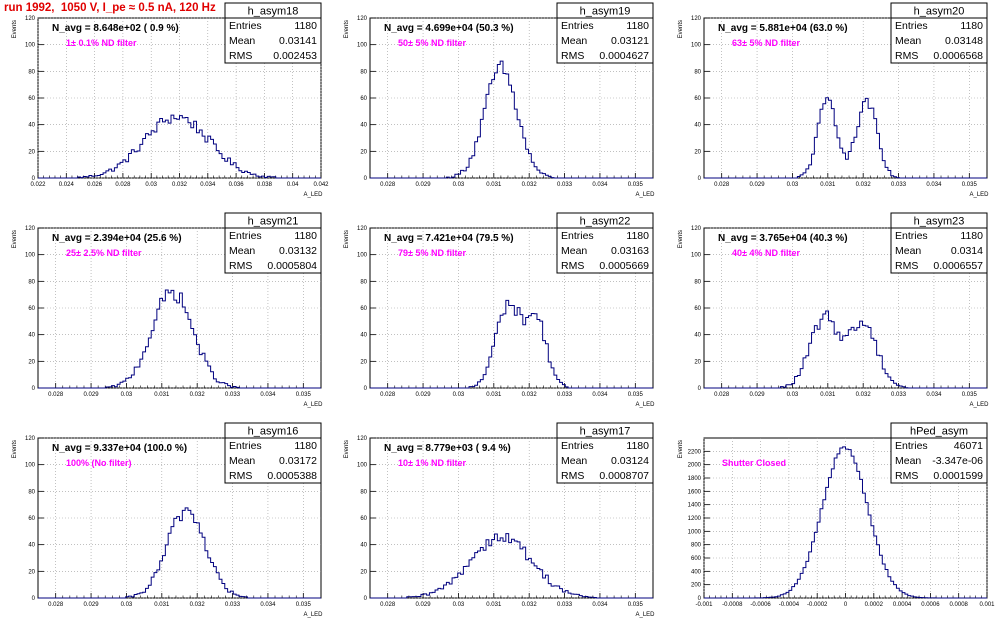 The height and width of the screenshot is (622, 996). What do you see at coordinates (695, 492) in the screenshot?
I see `y-tick-label: 1600` at bounding box center [695, 492].